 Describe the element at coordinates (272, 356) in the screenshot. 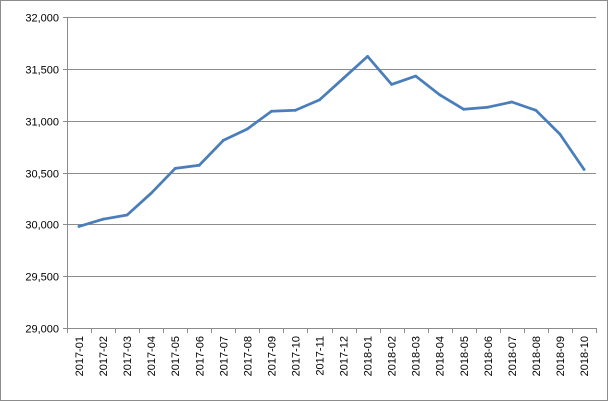

I see `x-tick-label: 2017-09` at that location.